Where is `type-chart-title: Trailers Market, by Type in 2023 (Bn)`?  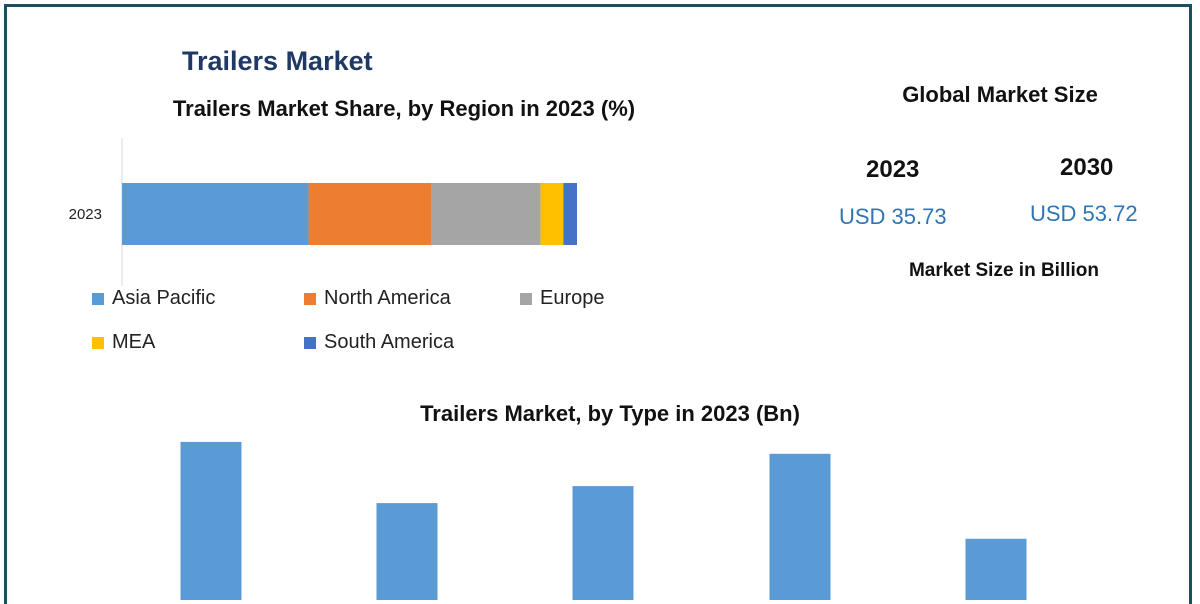
type-chart-title: Trailers Market, by Type in 2023 (Bn) is located at coordinates (610, 413).